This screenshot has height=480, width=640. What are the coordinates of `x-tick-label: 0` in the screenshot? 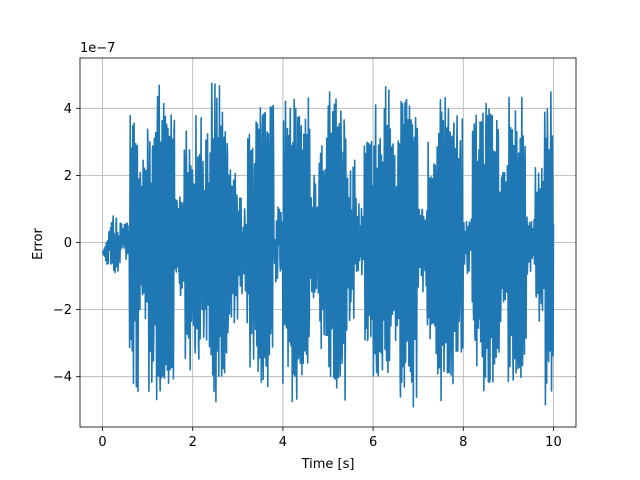 It's located at (102, 442).